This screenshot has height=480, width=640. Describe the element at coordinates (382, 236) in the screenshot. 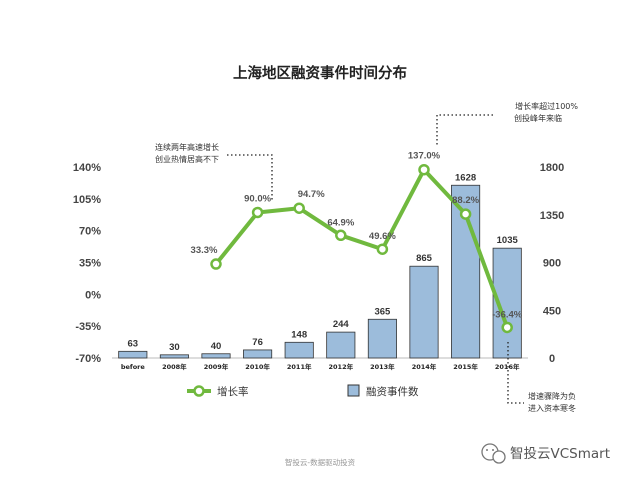

I see `rate-value-label: 49.6%` at that location.